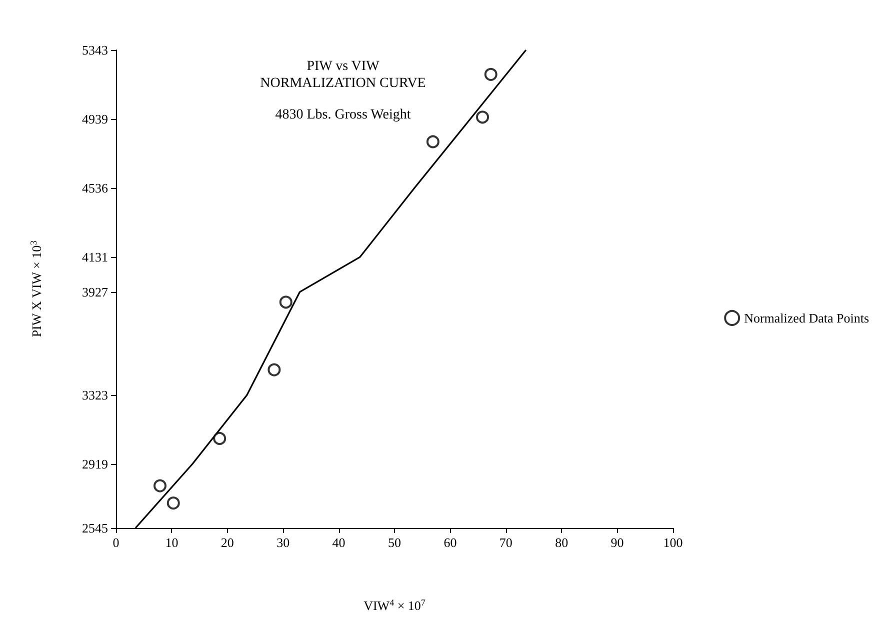 This screenshot has width=887, height=638. Describe the element at coordinates (95, 188) in the screenshot. I see `y-tick-label: 4536` at that location.